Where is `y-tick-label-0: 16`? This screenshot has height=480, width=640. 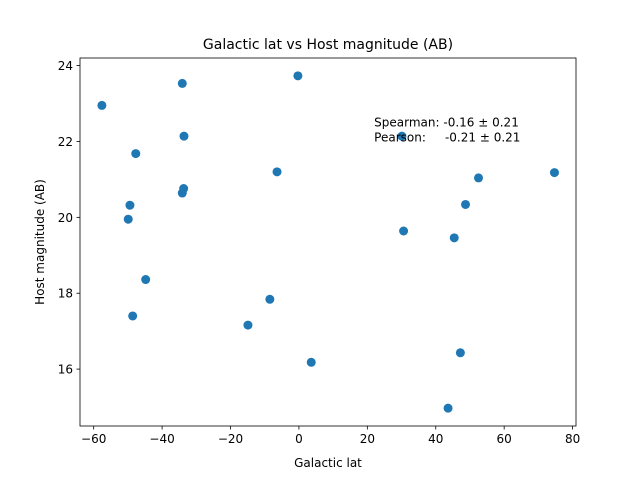
y-tick-label-0: 16 is located at coordinates (65, 370).